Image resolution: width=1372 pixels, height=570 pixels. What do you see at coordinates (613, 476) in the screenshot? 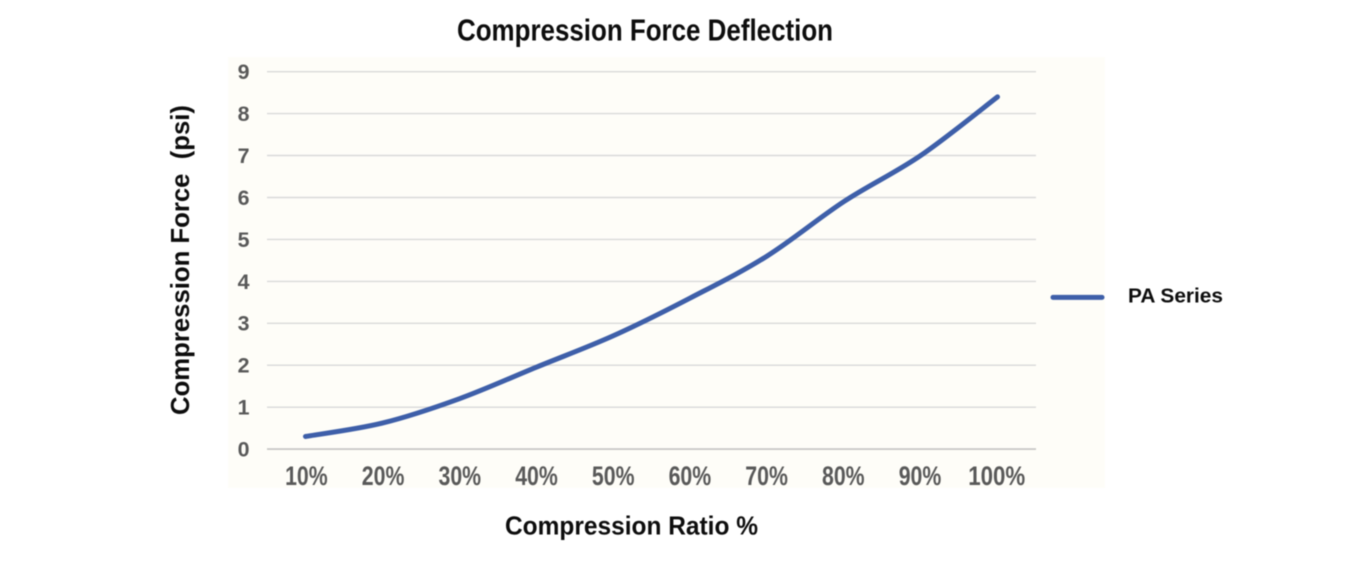
I see `svg-text: 50%` at bounding box center [613, 476].